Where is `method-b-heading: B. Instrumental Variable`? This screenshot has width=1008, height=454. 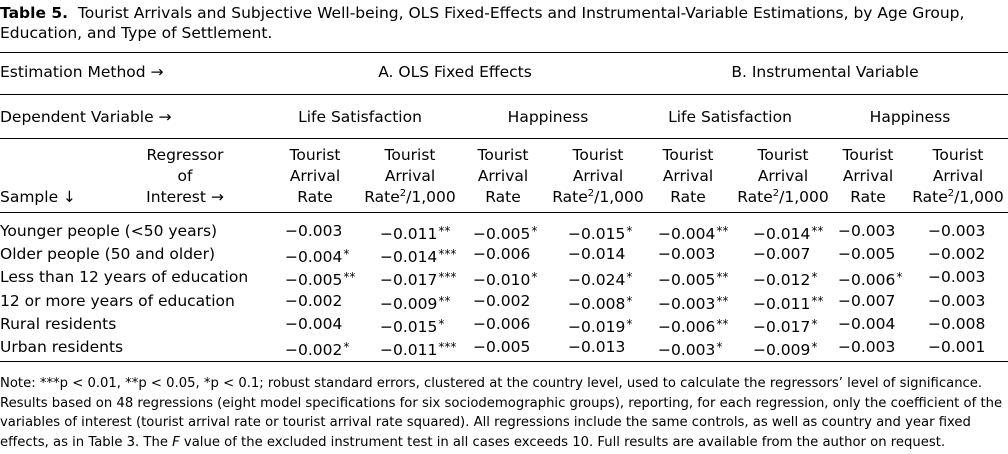
method-b-heading: B. Instrumental Variable is located at coordinates (825, 72).